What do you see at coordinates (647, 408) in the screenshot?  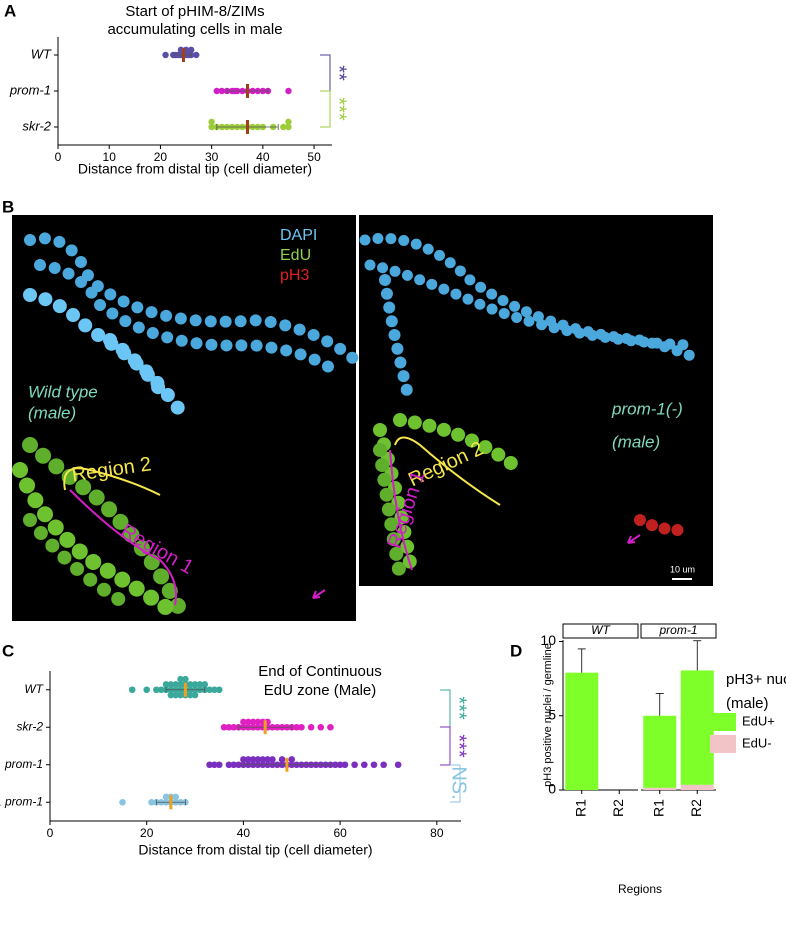 I see `genotype-label: prom-1(-)` at bounding box center [647, 408].